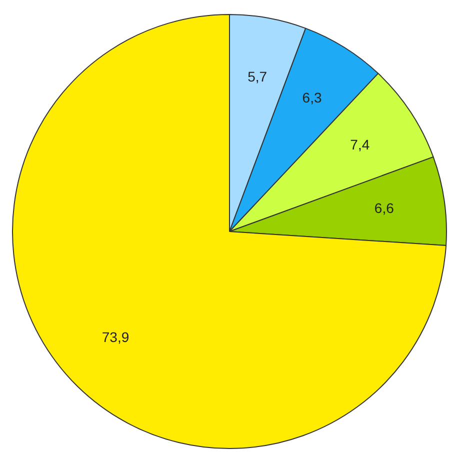 This screenshot has width=459, height=463. Describe the element at coordinates (360, 144) in the screenshot. I see `data-label: 7,4` at that location.